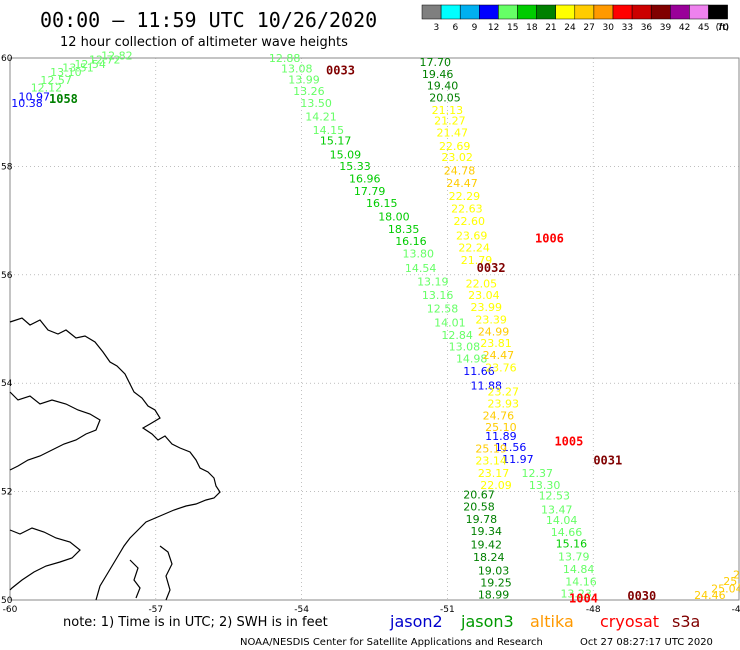 Image resolution: width=740 pixels, height=650 pixels. I want to click on swh-label: 22.24, so click(474, 247).